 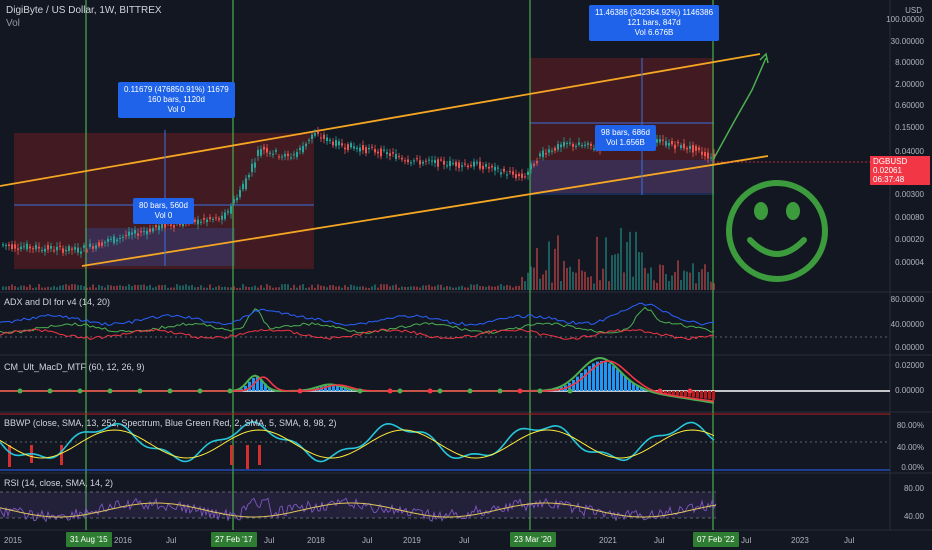 I want to click on chart-header: DigiByte / US Dollar, 1W, BITTREX Vol, so click(x=84, y=17).